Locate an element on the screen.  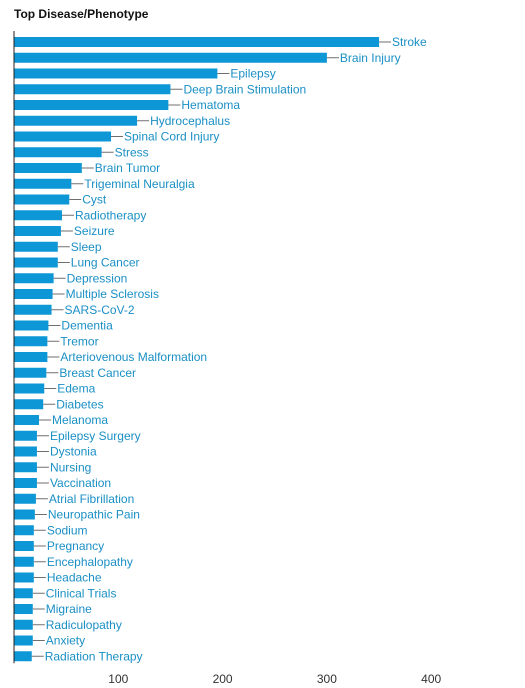
bar-label-sodium: Sodium is located at coordinates (67, 530).